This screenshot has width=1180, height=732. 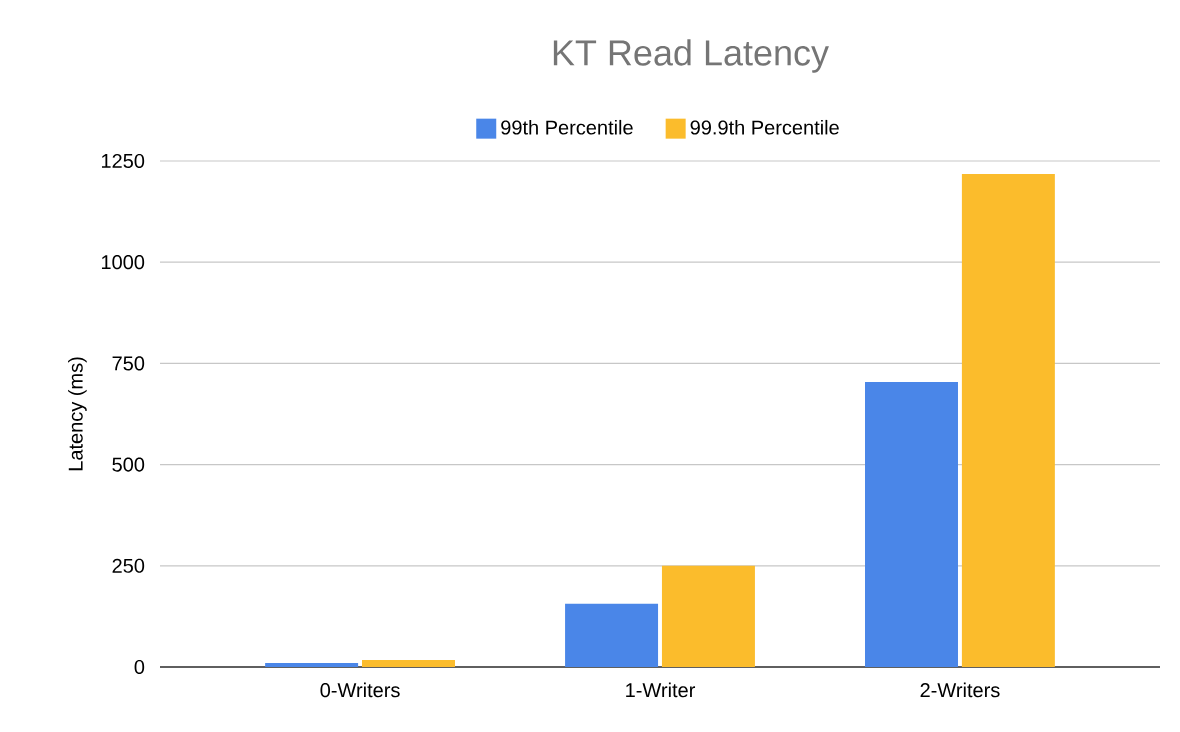 What do you see at coordinates (123, 262) in the screenshot?
I see `y-tick-label: 1000` at bounding box center [123, 262].